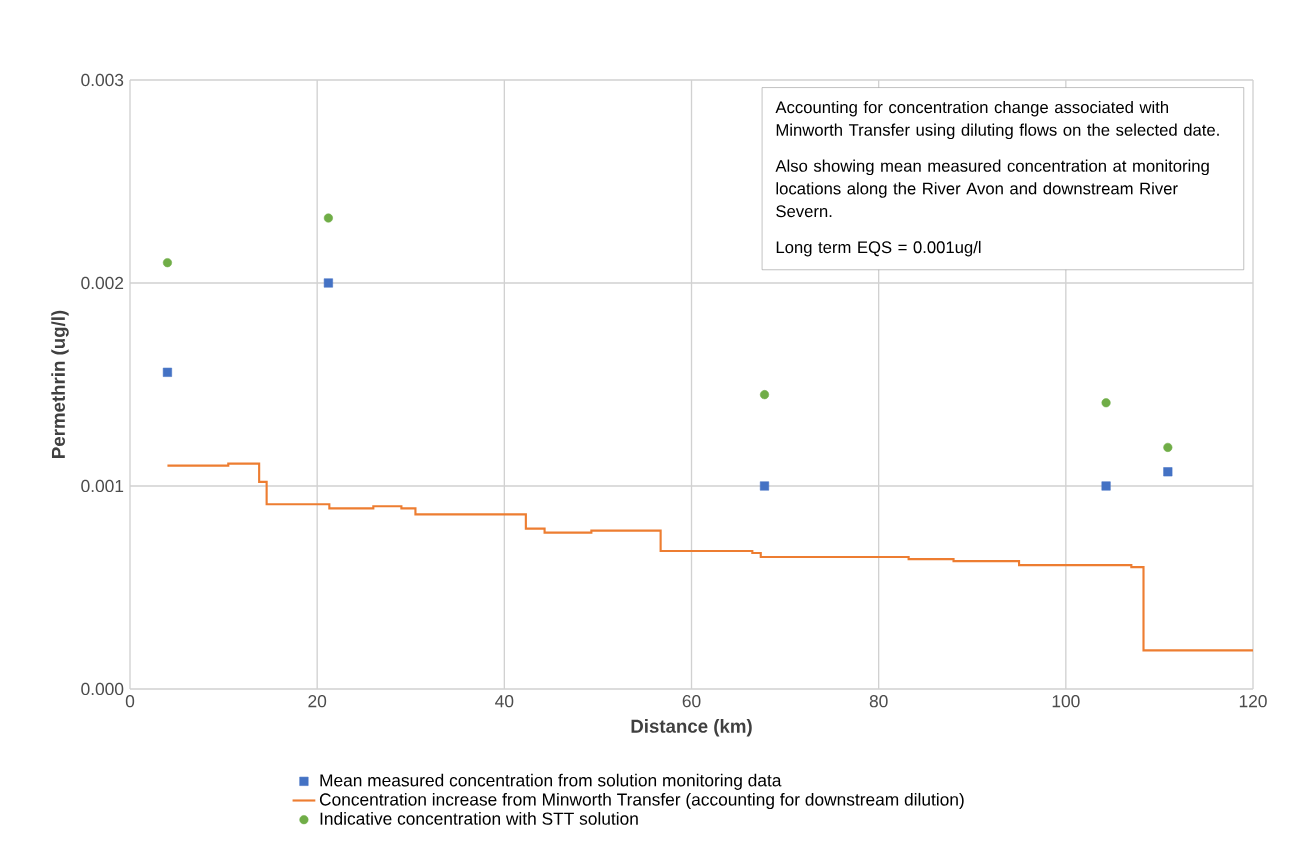 The height and width of the screenshot is (845, 1293). I want to click on x-axis-title: Distance (km), so click(691, 728).